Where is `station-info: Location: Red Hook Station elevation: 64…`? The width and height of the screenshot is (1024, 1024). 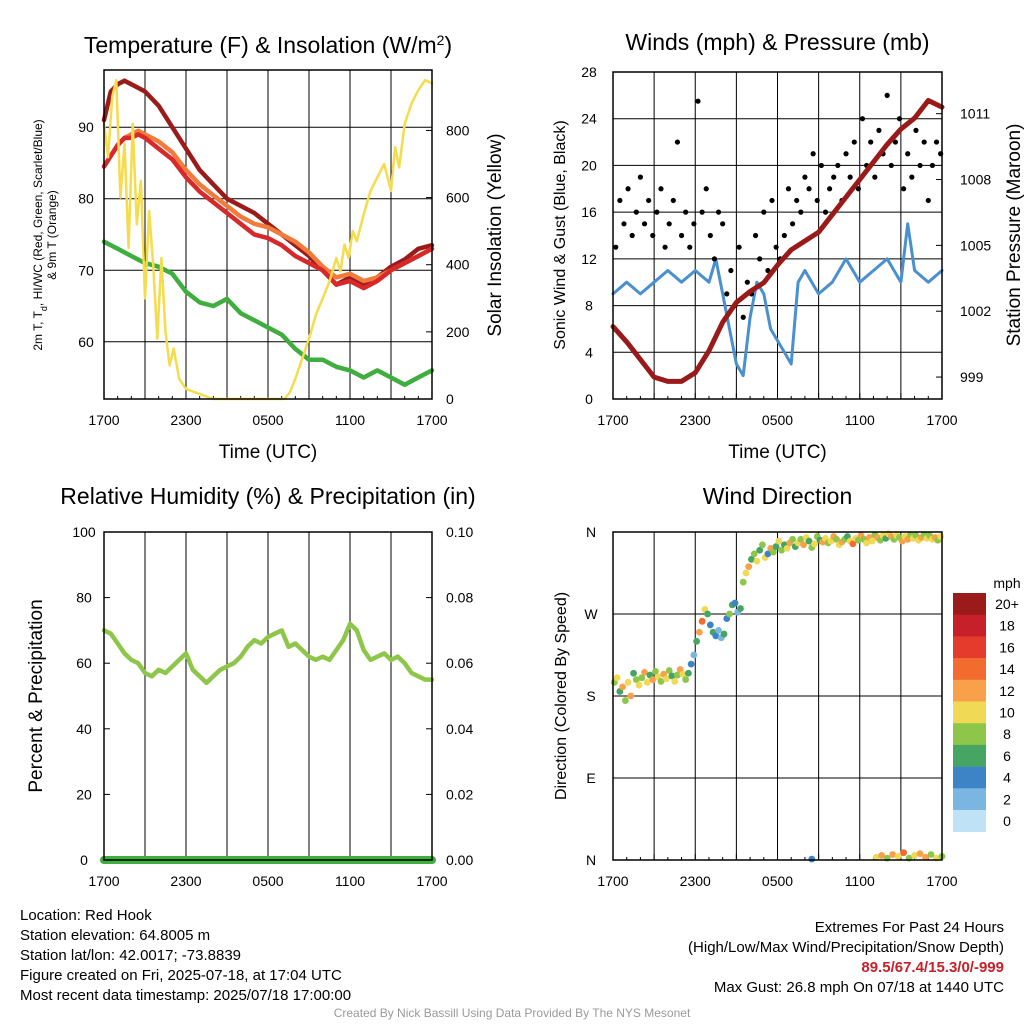
station-info: Location: Red Hook Station elevation: 64… is located at coordinates (185, 956).